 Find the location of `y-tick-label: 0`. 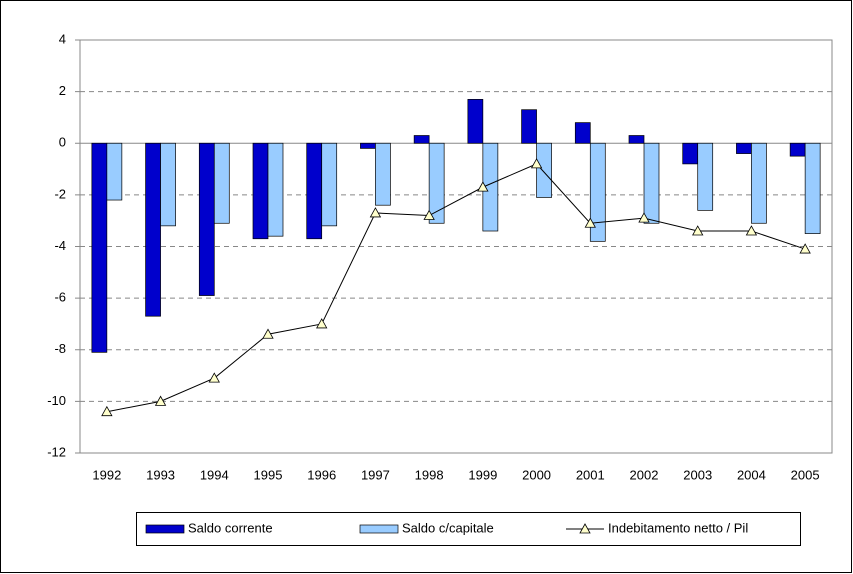

y-tick-label: 0 is located at coordinates (62, 142).